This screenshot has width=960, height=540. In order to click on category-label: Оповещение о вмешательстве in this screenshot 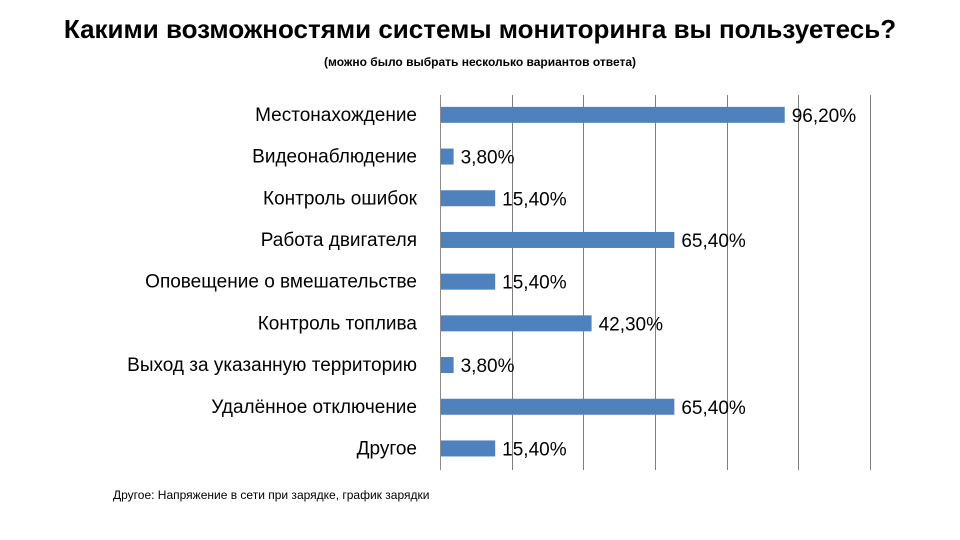, I will do `click(281, 282)`.